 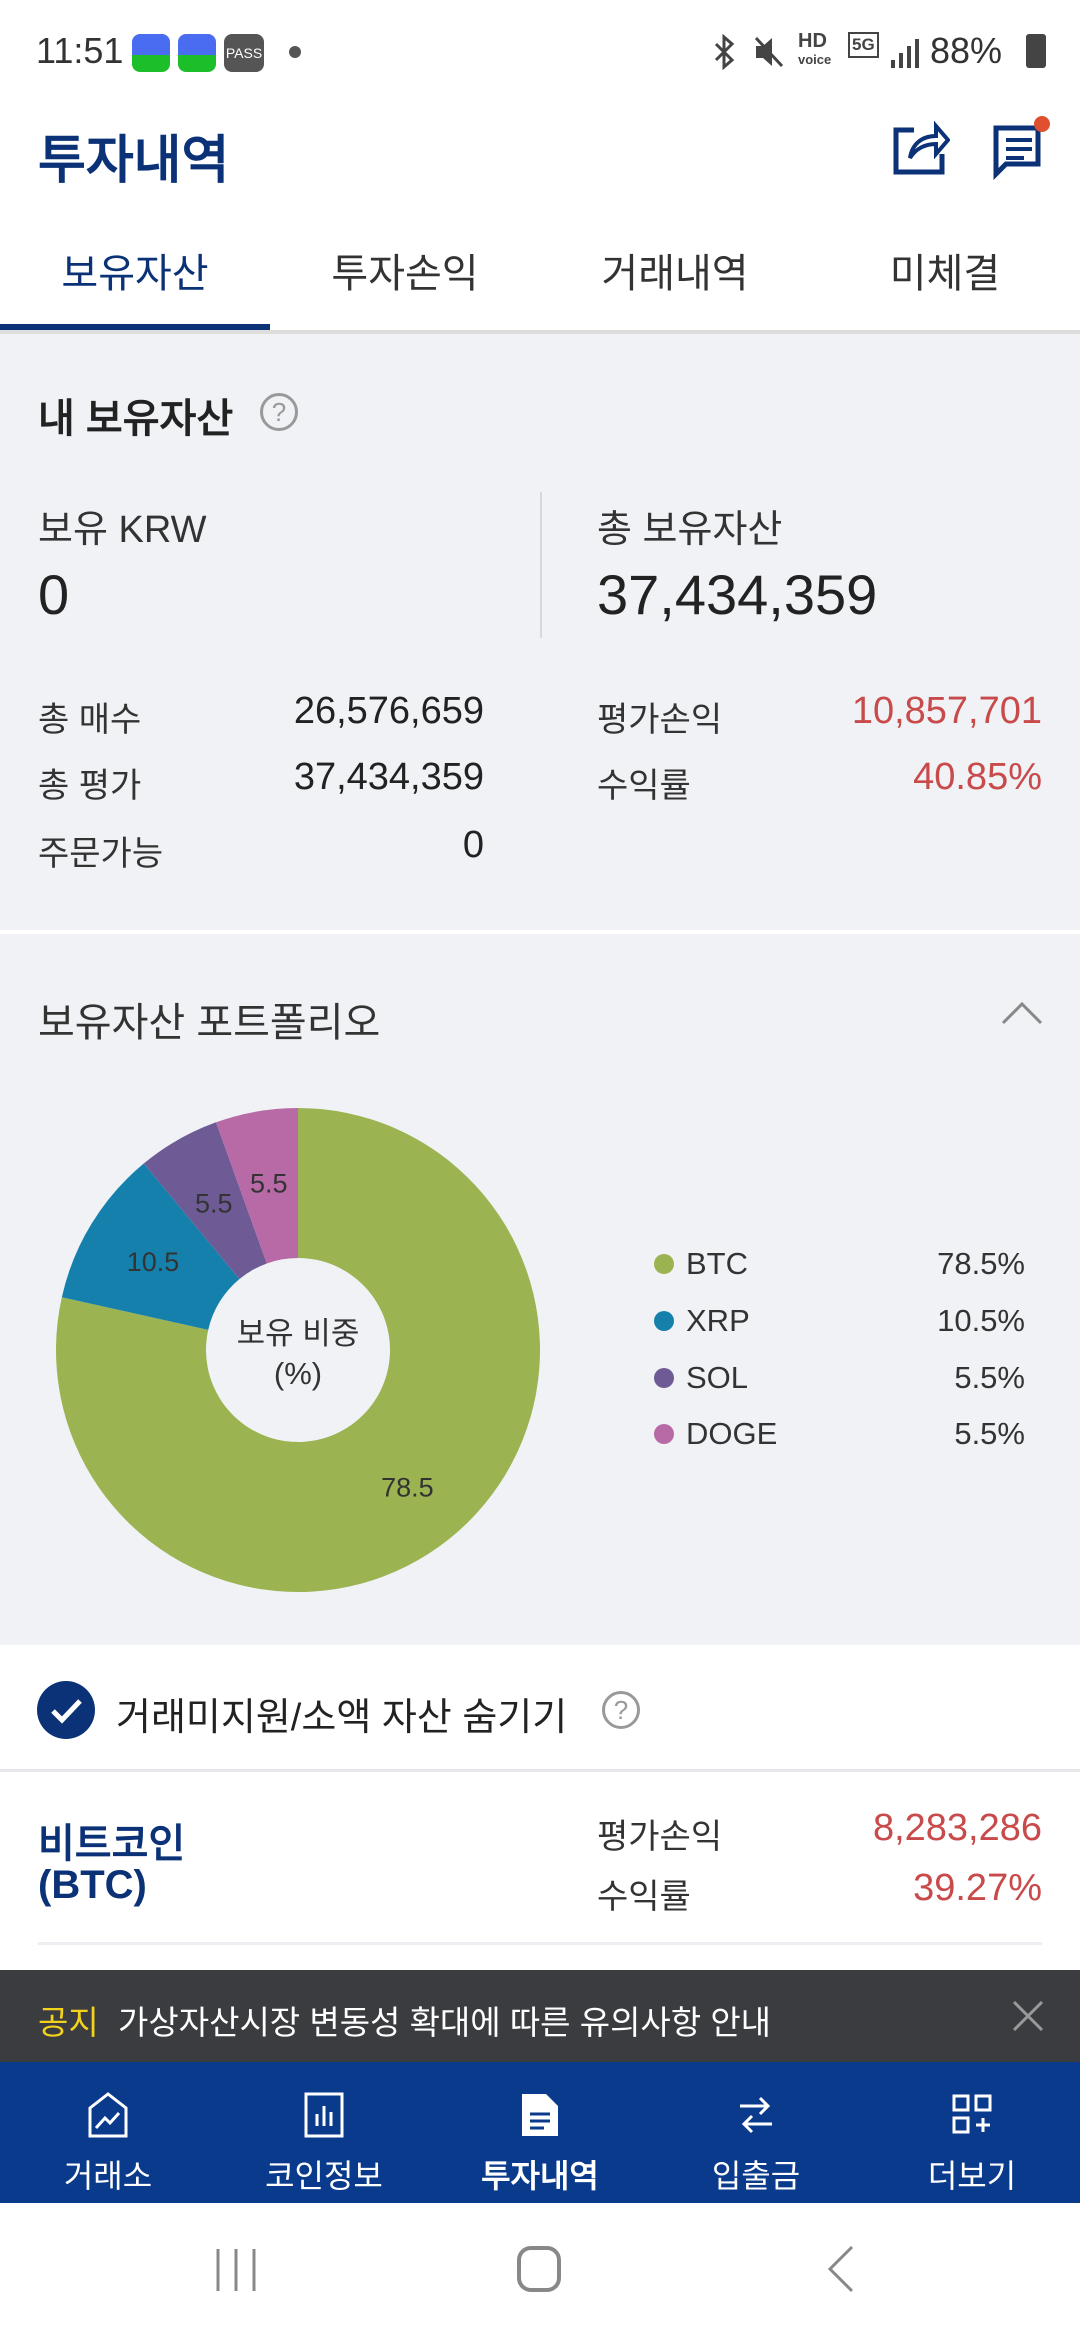 What do you see at coordinates (324, 2176) in the screenshot?
I see `nav-label: 코인정보` at bounding box center [324, 2176].